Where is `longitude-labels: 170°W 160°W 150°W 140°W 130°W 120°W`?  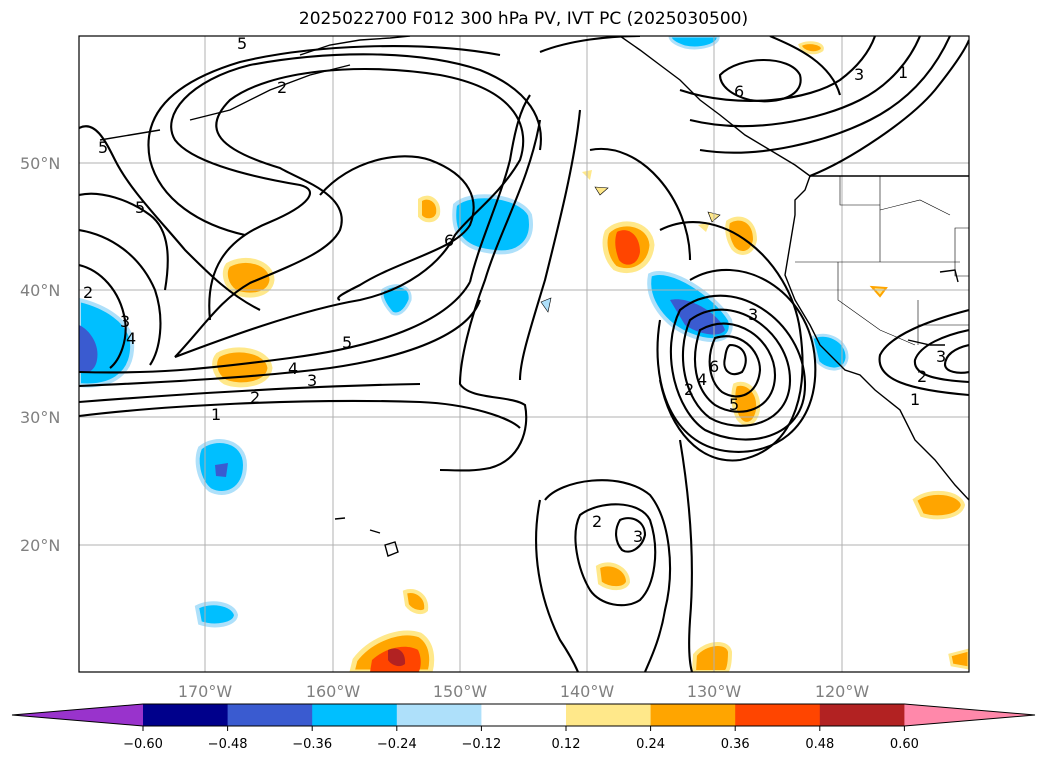
longitude-labels: 170°W 160°W 150°W 140°W 130°W 120°W is located at coordinates (524, 691).